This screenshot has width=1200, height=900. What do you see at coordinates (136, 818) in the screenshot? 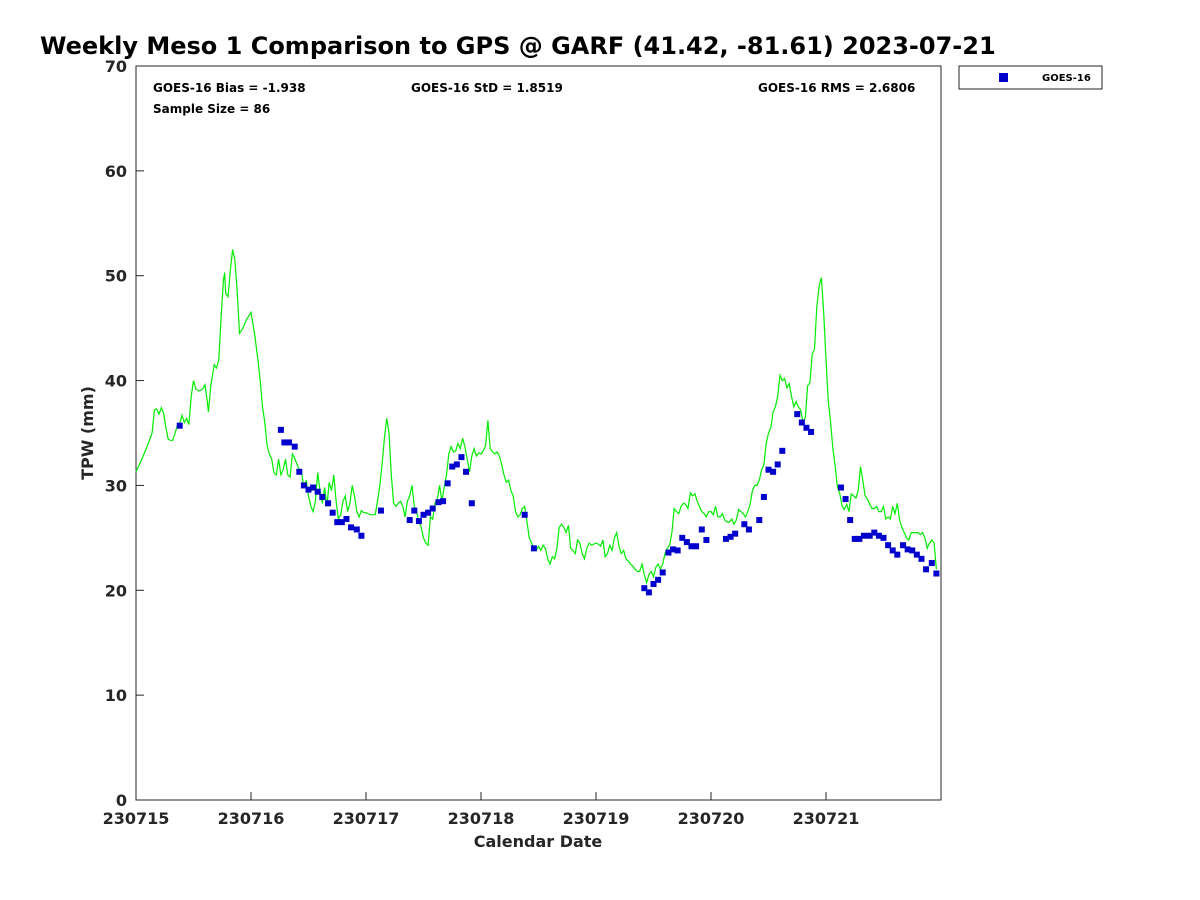
I see `x-tick-label: 230715` at bounding box center [136, 818].